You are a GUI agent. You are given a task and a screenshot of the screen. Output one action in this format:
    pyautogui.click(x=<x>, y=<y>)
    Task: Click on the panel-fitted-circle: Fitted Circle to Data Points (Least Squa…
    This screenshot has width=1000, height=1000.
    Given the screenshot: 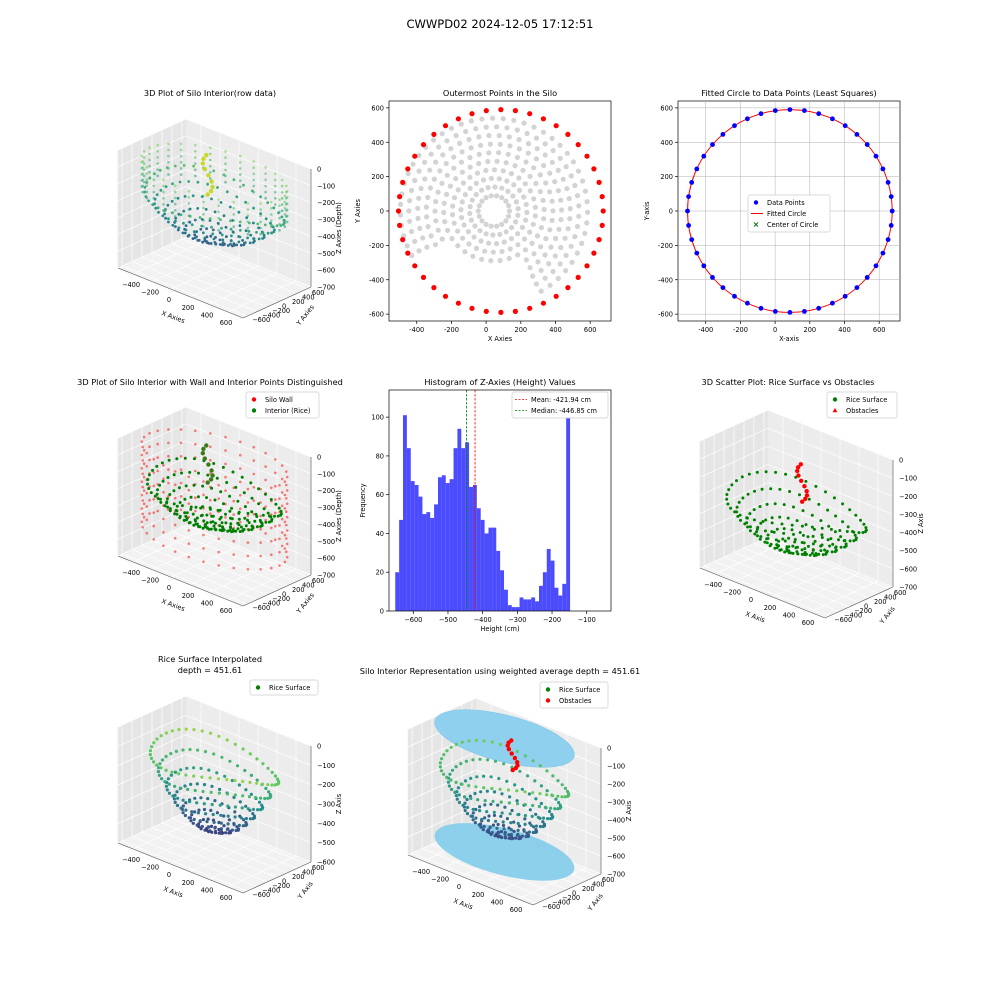 What is the action you would take?
    pyautogui.click(x=772, y=215)
    